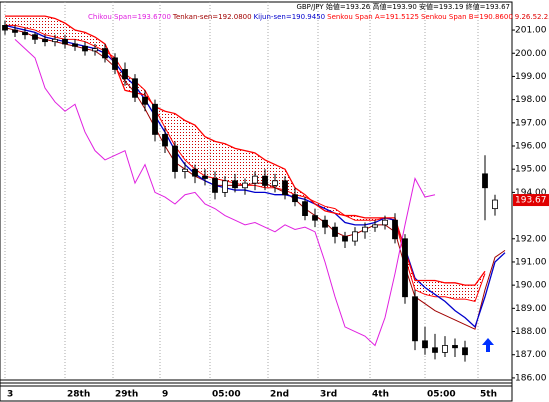 This screenshot has height=402, width=549. What do you see at coordinates (531, 170) in the screenshot?
I see `y-tick-label: 195.00` at bounding box center [531, 170].